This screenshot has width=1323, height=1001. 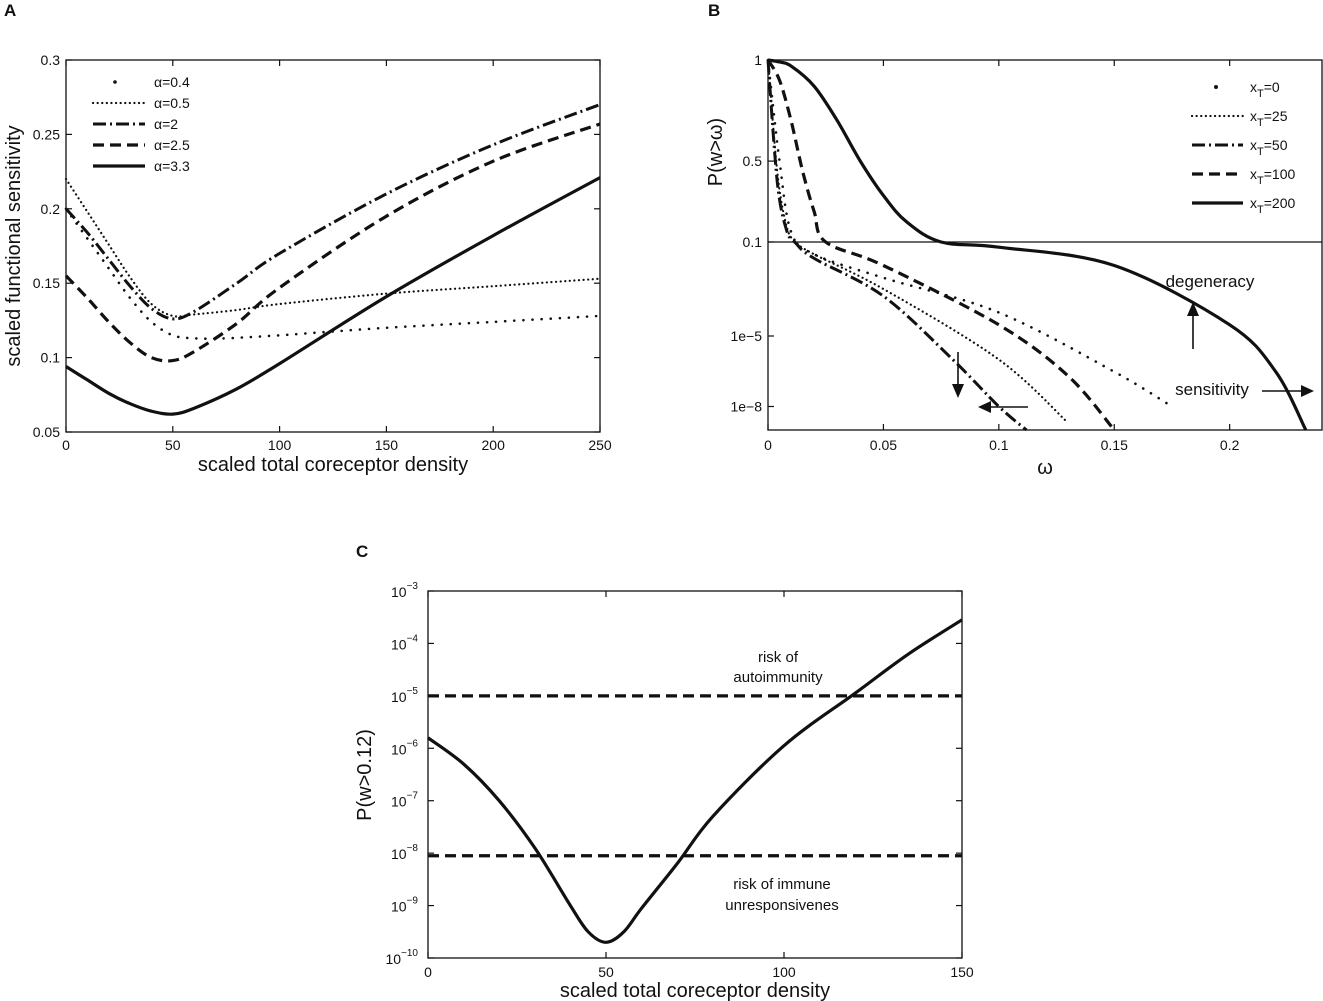 I want to click on panel-a-x-tick-label: 0, so click(x=66, y=445).